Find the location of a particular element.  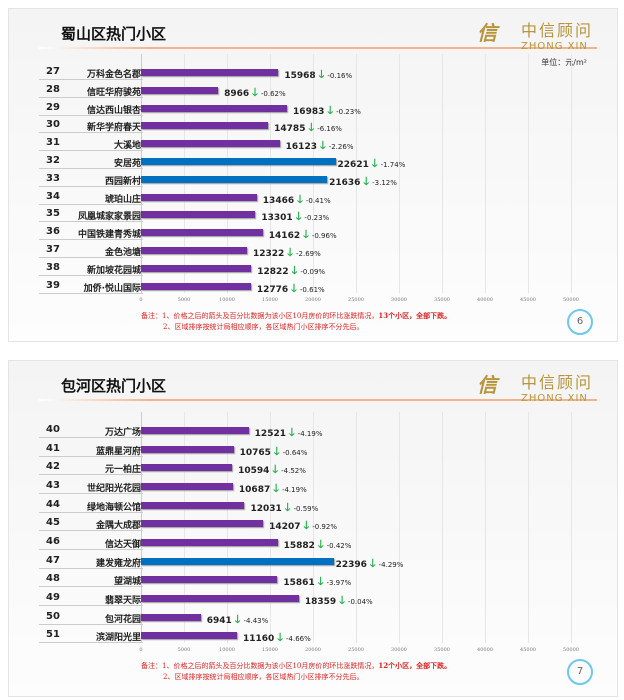

value-label: 11160 🡓 -4.66% is located at coordinates (277, 638).